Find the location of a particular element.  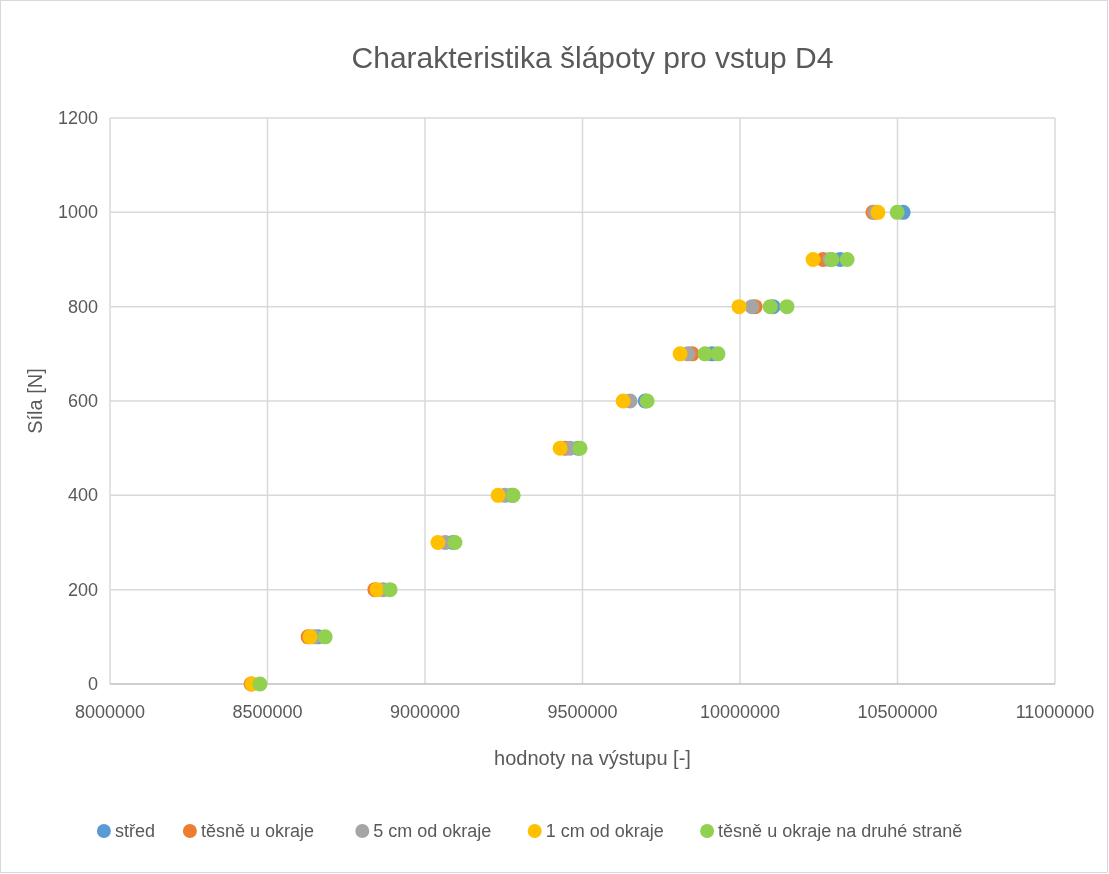

y-tick-label: 600 is located at coordinates (82, 401).